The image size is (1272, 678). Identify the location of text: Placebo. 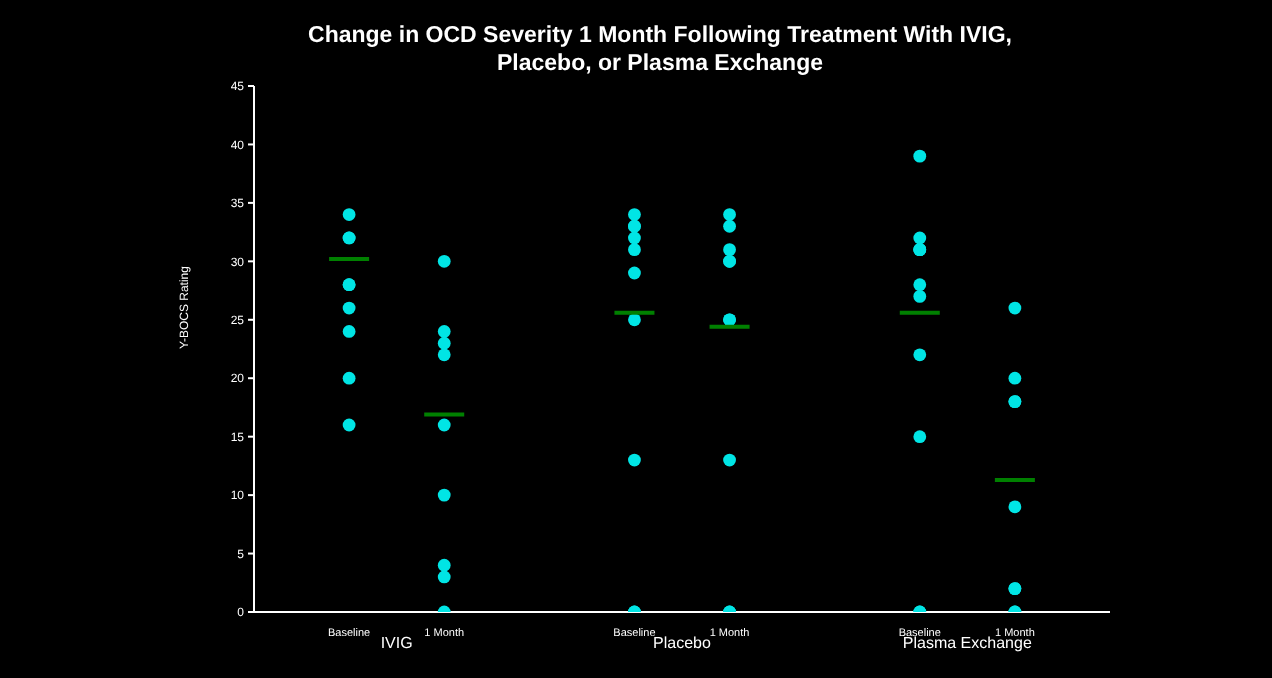
(682, 643).